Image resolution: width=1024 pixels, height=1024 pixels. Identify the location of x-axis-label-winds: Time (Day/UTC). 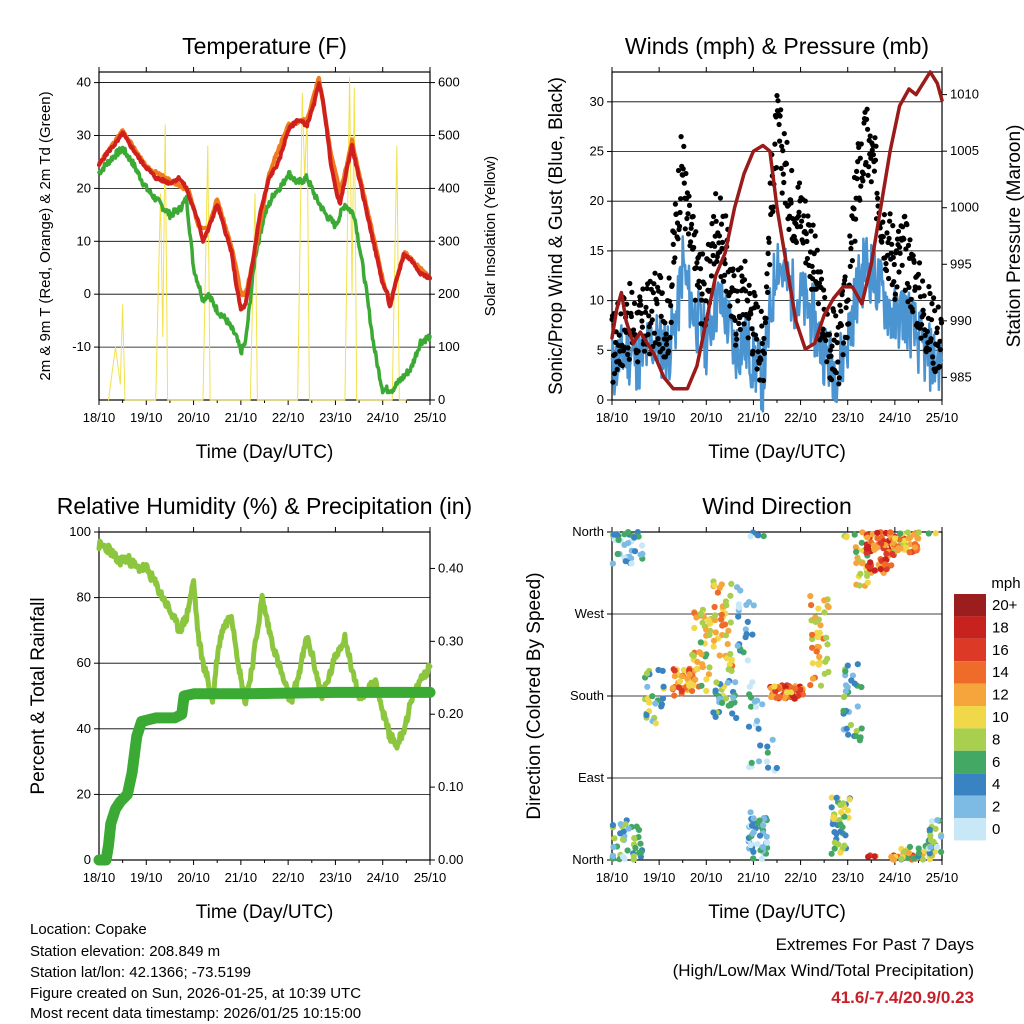
(777, 452).